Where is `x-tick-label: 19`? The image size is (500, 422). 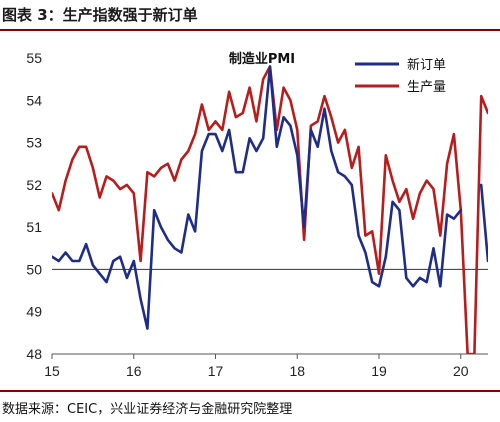 x-tick-label: 19 is located at coordinates (379, 371).